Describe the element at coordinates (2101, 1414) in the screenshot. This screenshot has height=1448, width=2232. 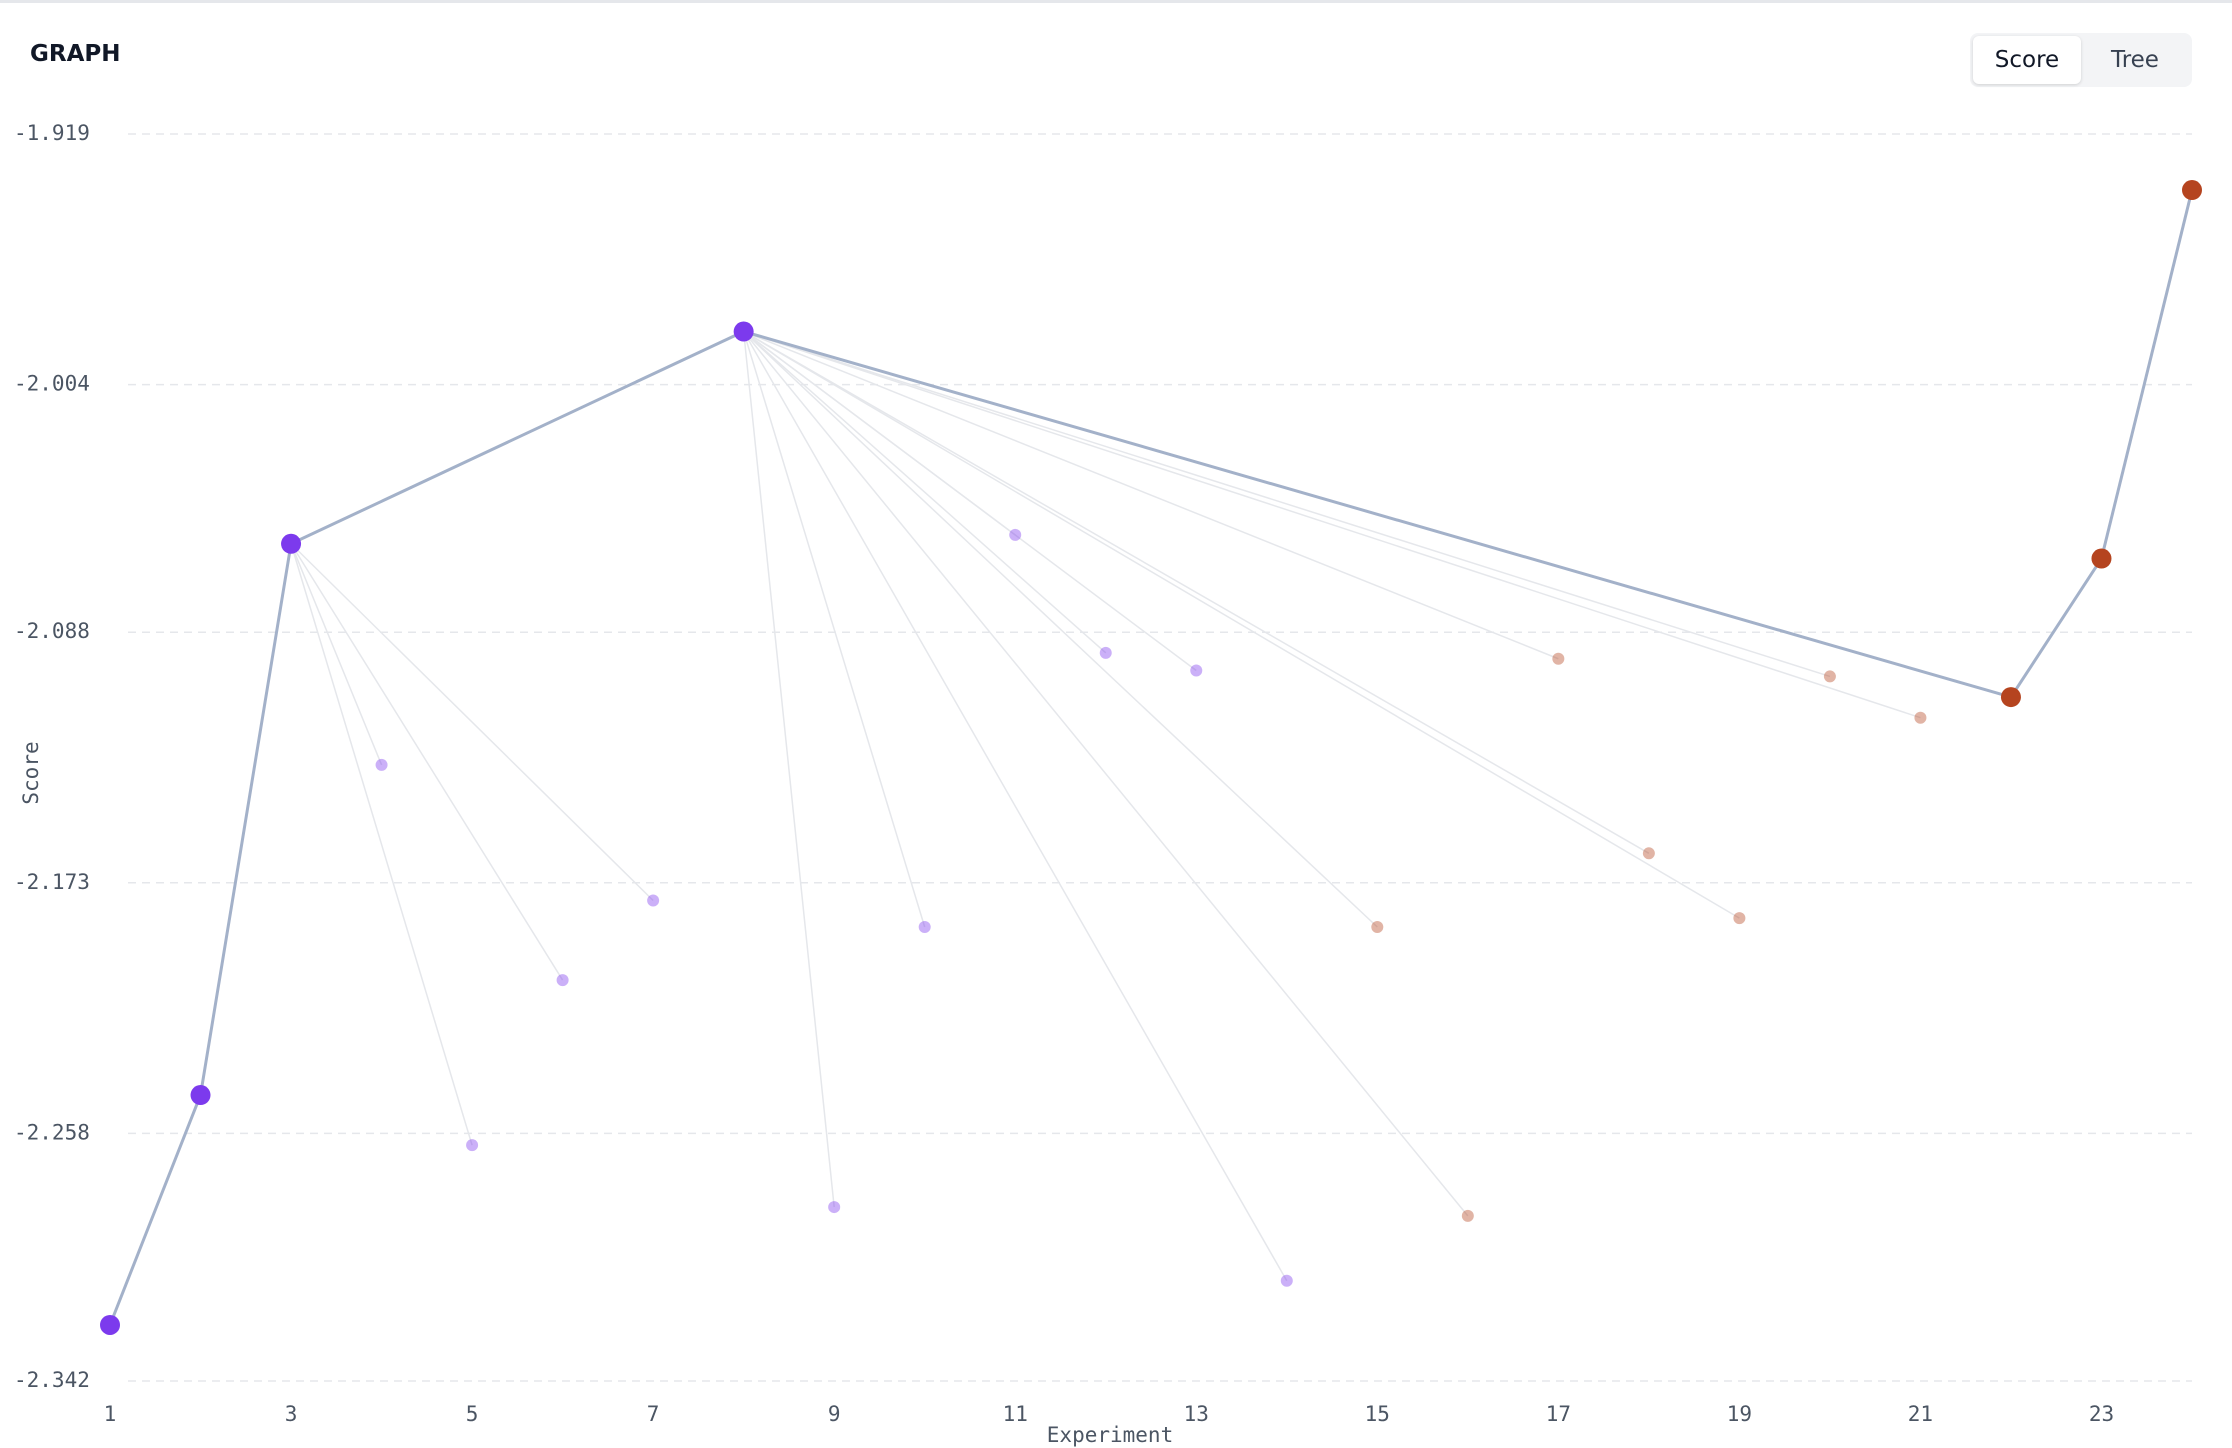
I see `x-tick-label: 23` at that location.